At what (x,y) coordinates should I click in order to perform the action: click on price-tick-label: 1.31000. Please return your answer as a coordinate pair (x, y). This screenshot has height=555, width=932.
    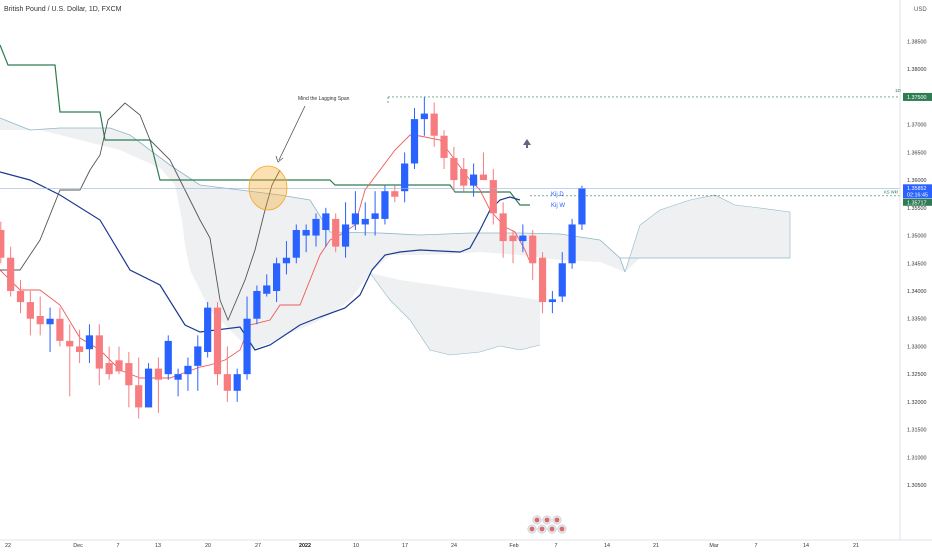
    Looking at the image, I should click on (917, 458).